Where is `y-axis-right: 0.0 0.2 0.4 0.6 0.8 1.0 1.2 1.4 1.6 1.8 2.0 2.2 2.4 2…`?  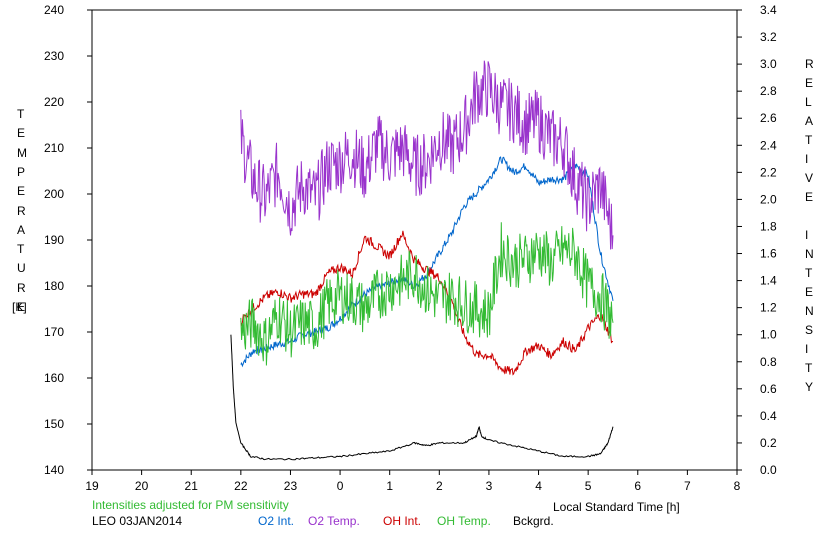
y-axis-right: 0.0 0.2 0.4 0.6 0.8 1.0 1.2 1.4 1.6 1.8 2.0 2.2 2.4 2… is located at coordinates (757, 240).